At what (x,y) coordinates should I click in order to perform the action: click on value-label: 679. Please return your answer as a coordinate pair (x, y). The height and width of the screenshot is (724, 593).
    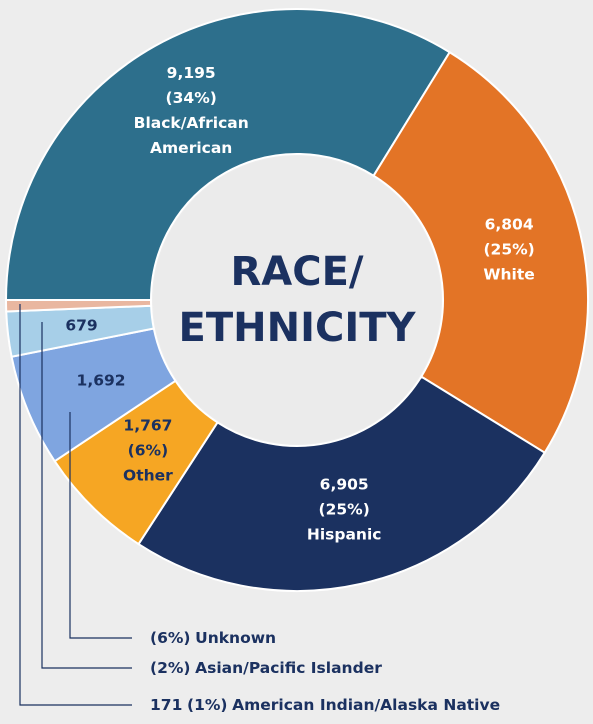
    Looking at the image, I should click on (81, 325).